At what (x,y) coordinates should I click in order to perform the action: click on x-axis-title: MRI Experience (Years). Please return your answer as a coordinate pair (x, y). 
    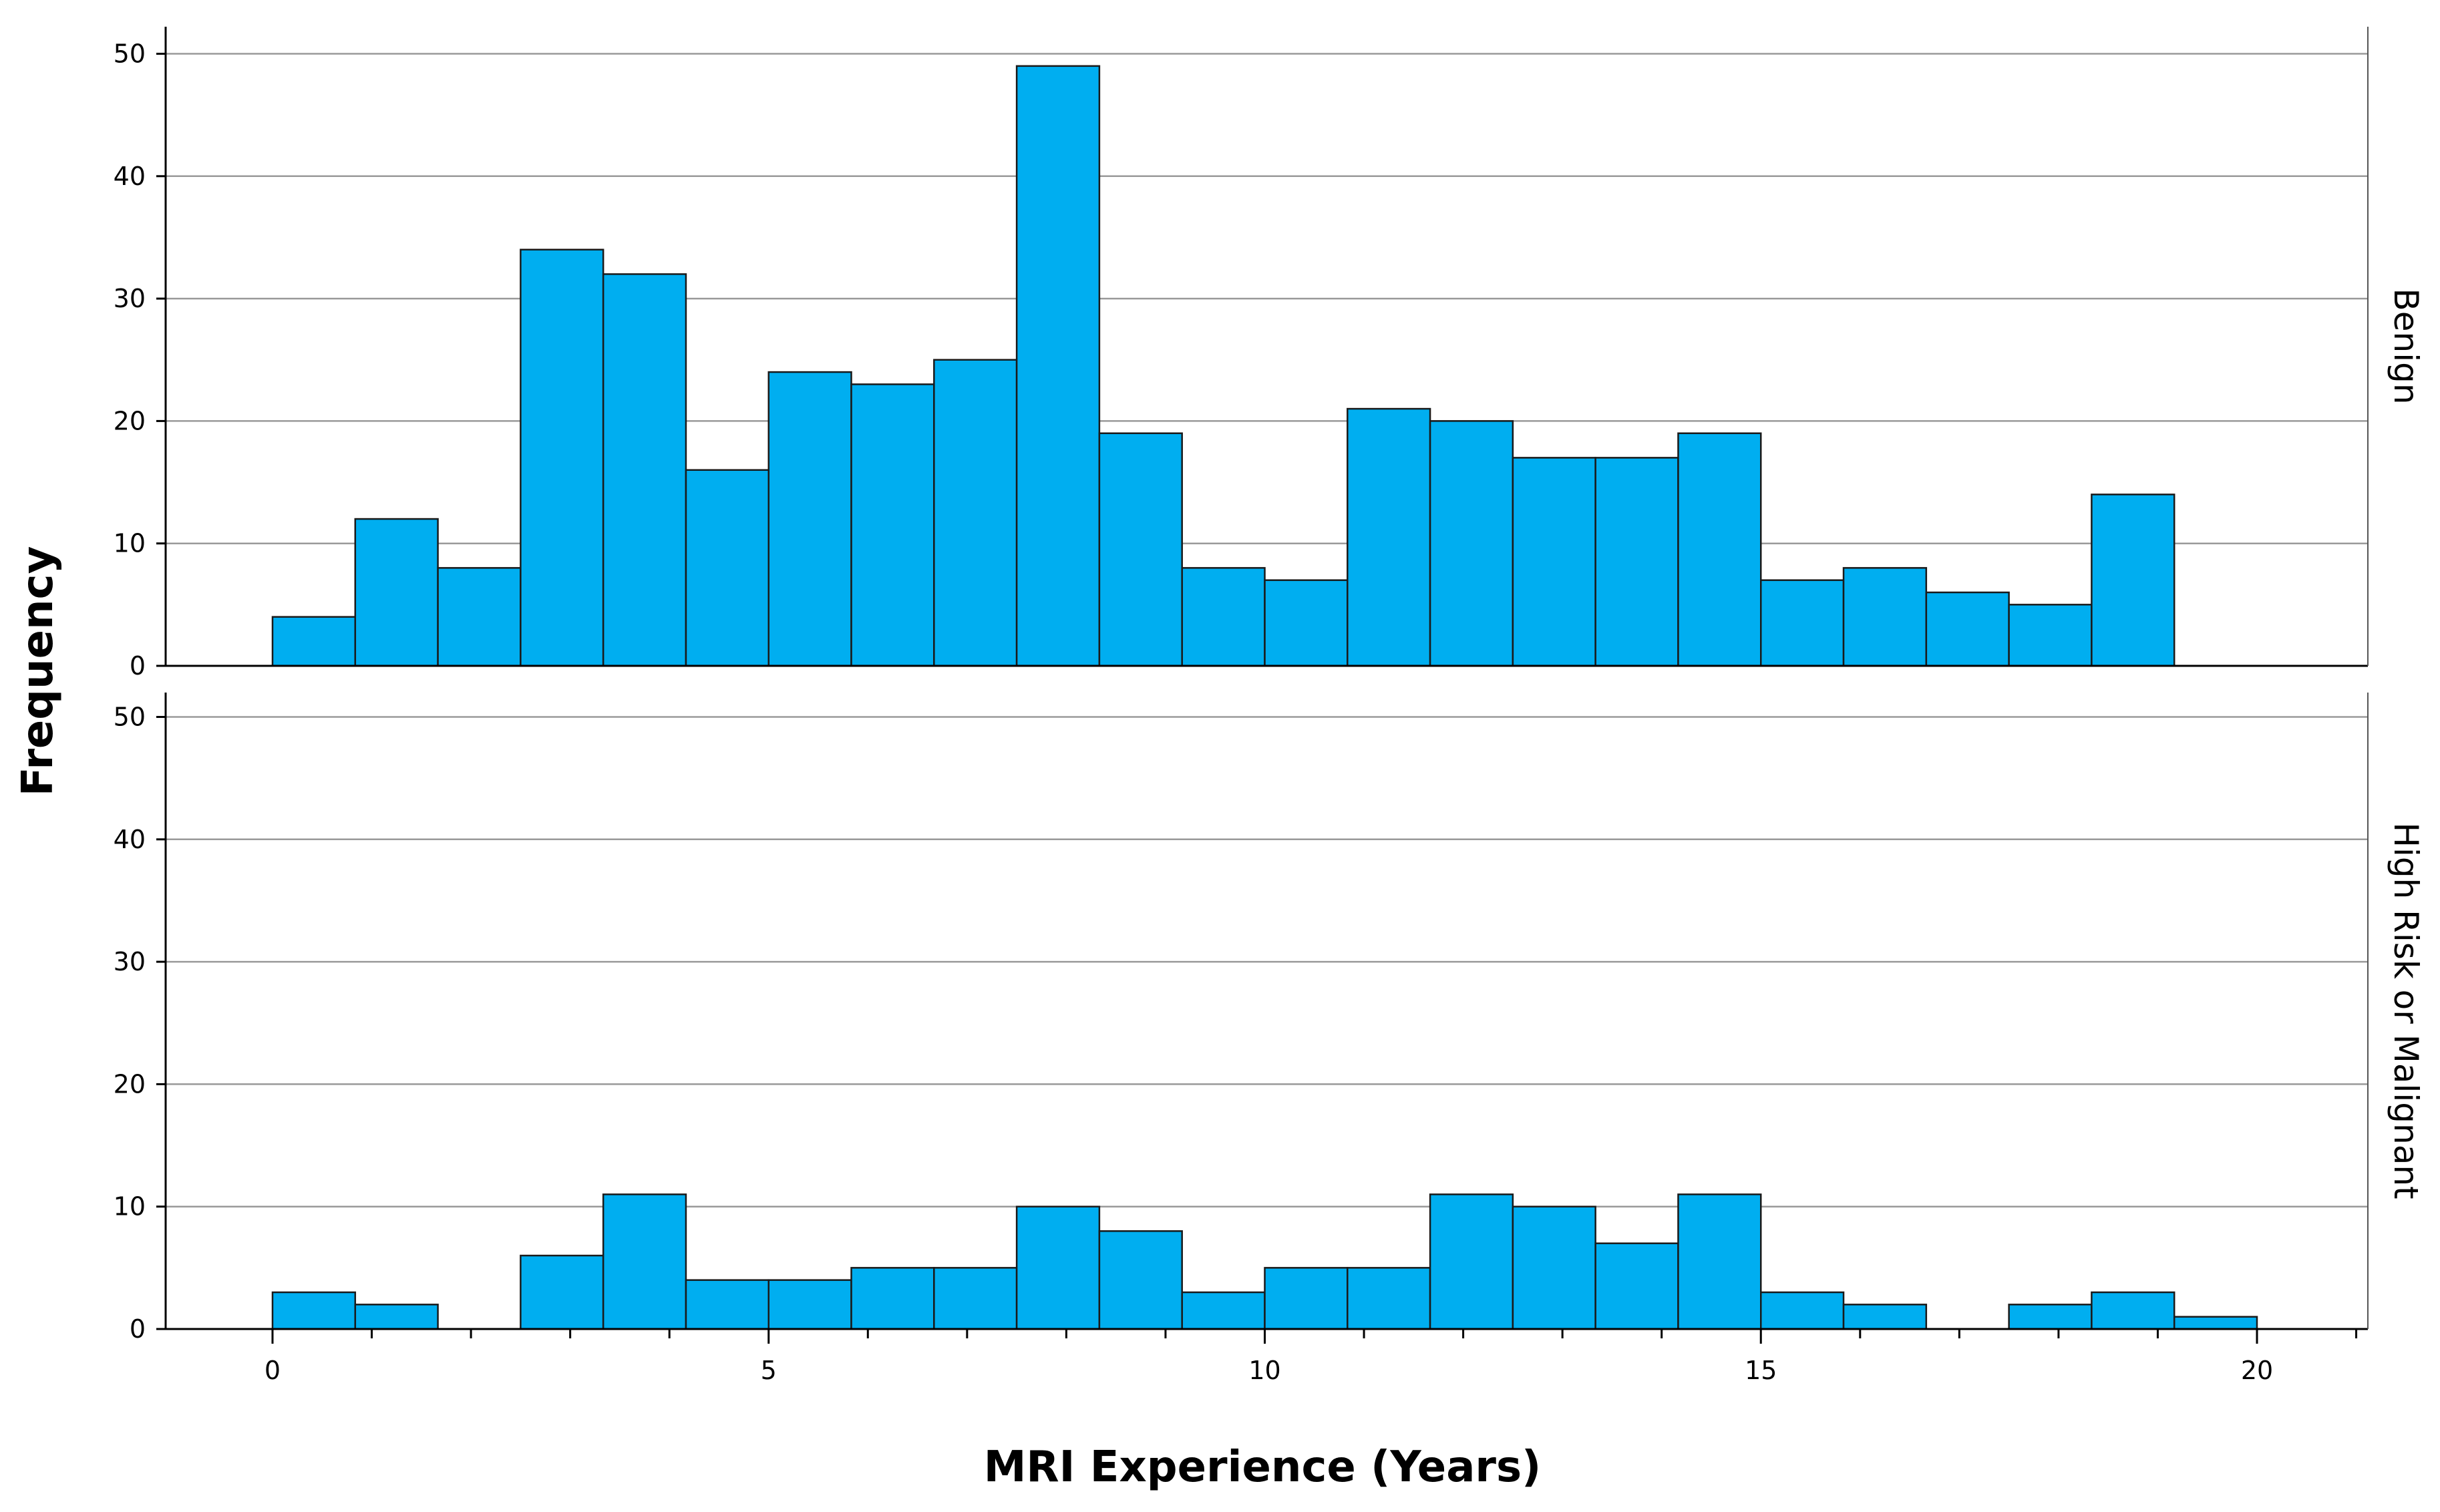
    Looking at the image, I should click on (1263, 1467).